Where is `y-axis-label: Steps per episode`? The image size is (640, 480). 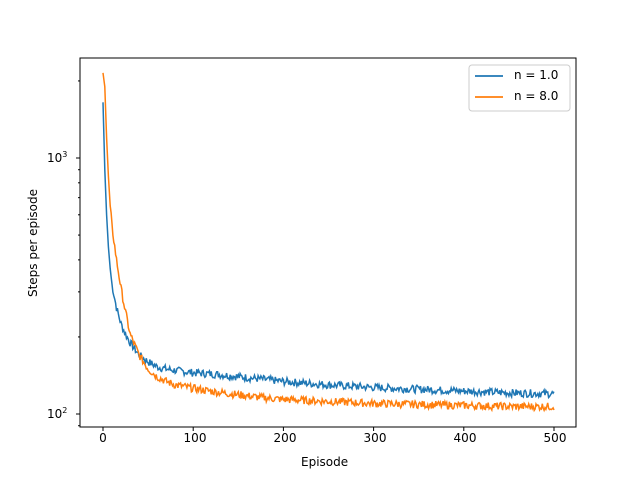
y-axis-label: Steps per episode is located at coordinates (33, 243).